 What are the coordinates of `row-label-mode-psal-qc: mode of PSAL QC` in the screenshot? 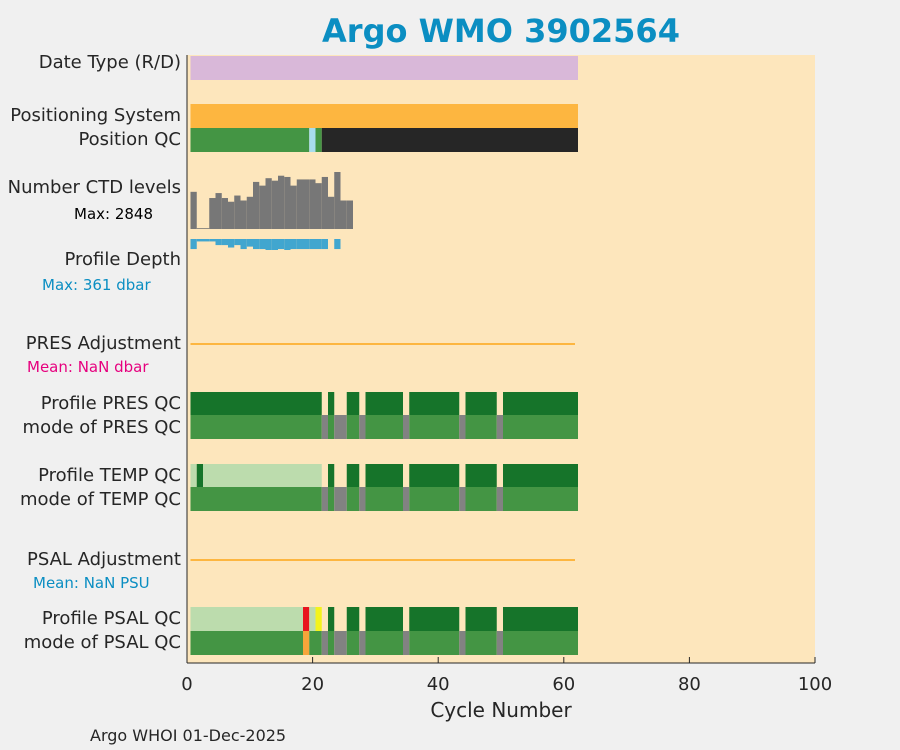 It's located at (102, 642).